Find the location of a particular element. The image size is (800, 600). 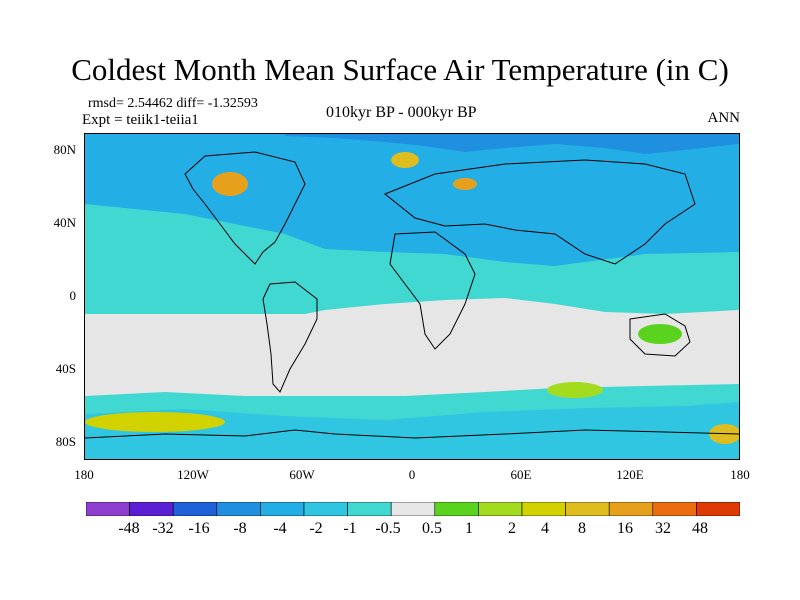

coast-eurasia is located at coordinates (540, 212).